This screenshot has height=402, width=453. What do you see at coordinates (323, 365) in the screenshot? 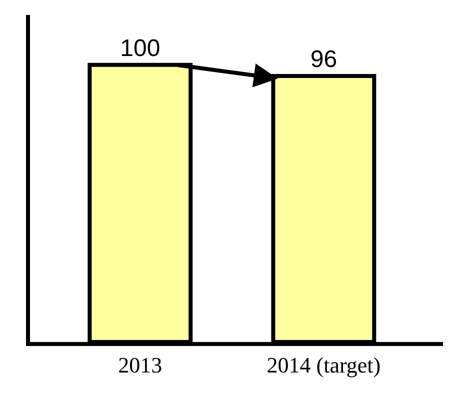
I see `x-tick-label: 2014 (target)` at bounding box center [323, 365].